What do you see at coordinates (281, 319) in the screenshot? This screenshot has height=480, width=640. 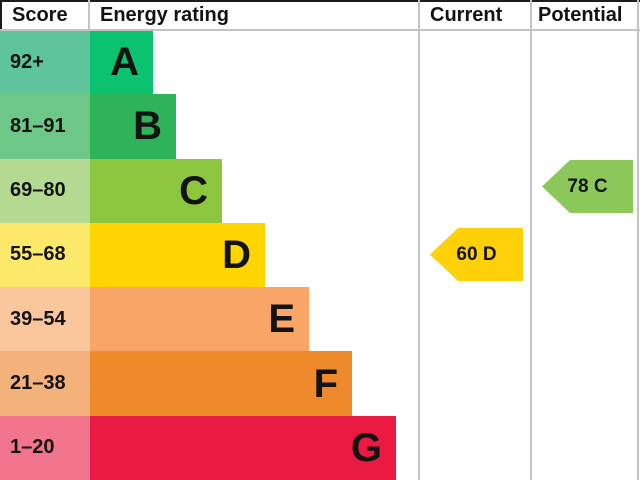 I see `band-letter-e: E` at bounding box center [281, 319].